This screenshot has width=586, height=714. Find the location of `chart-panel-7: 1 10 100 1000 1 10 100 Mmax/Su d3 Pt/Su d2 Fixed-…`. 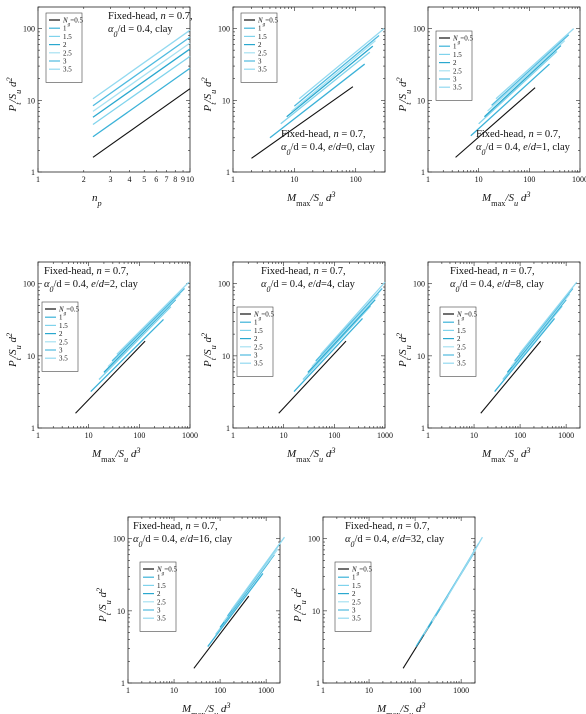

chart-panel-7: 1 10 100 1000 1 10 100 Mmax/Su d3 Pt/Su d2 Fixed-… is located at coordinates (190, 615).